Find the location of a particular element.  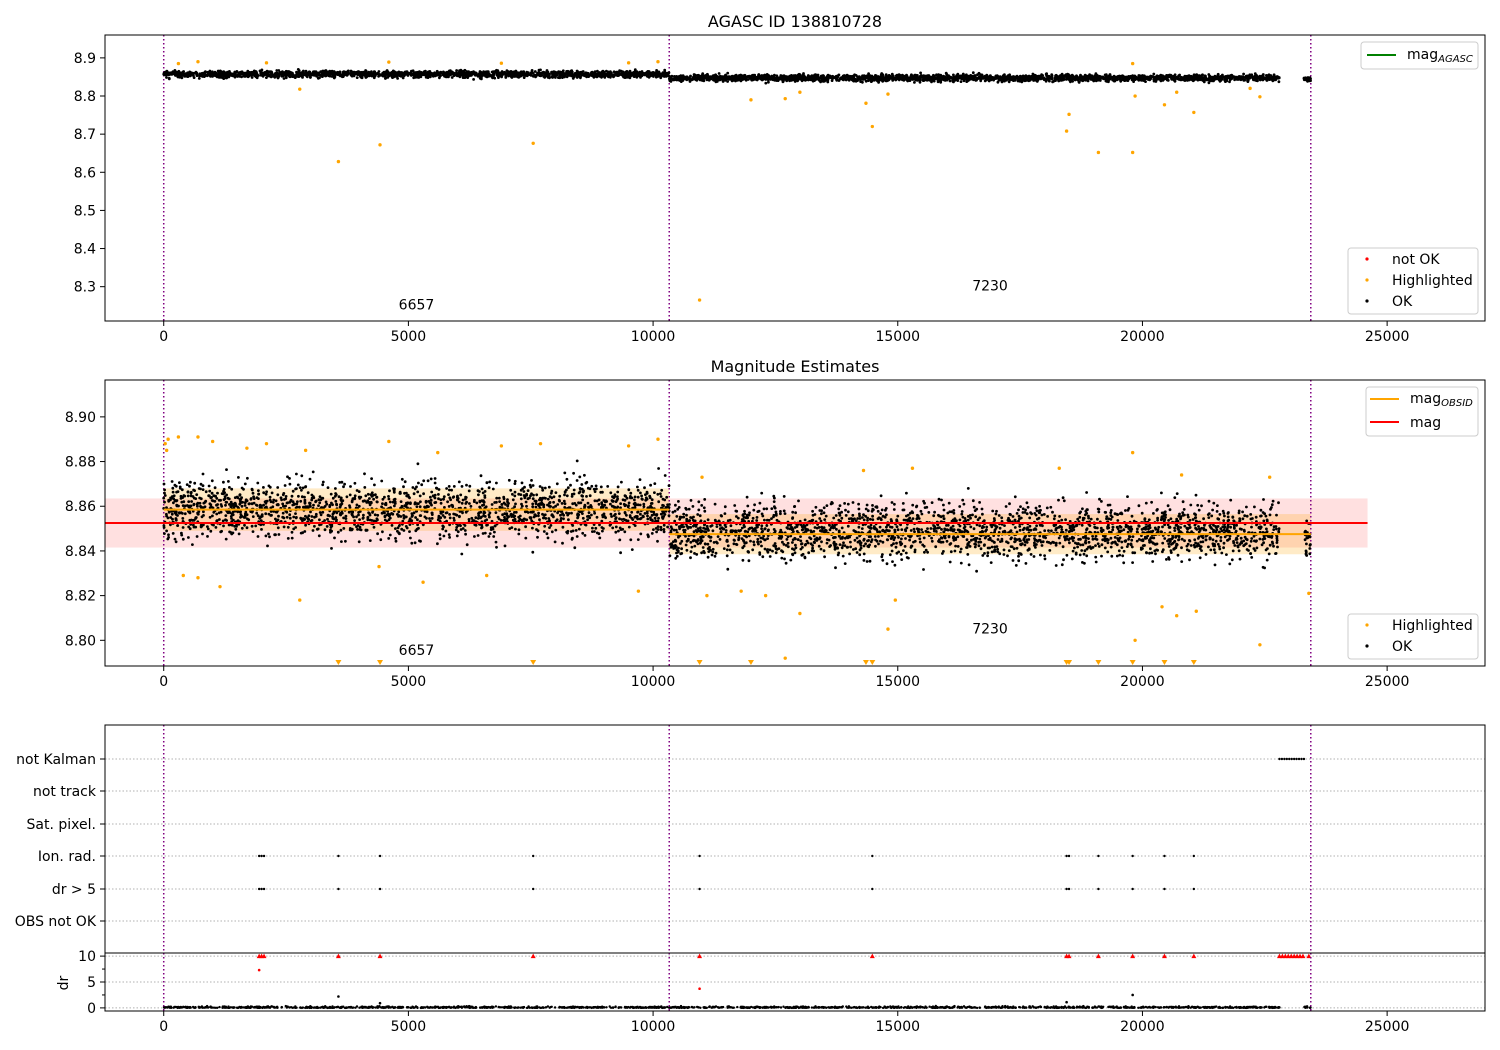

agasc-x-tick-label: 0 is located at coordinates (163, 337).